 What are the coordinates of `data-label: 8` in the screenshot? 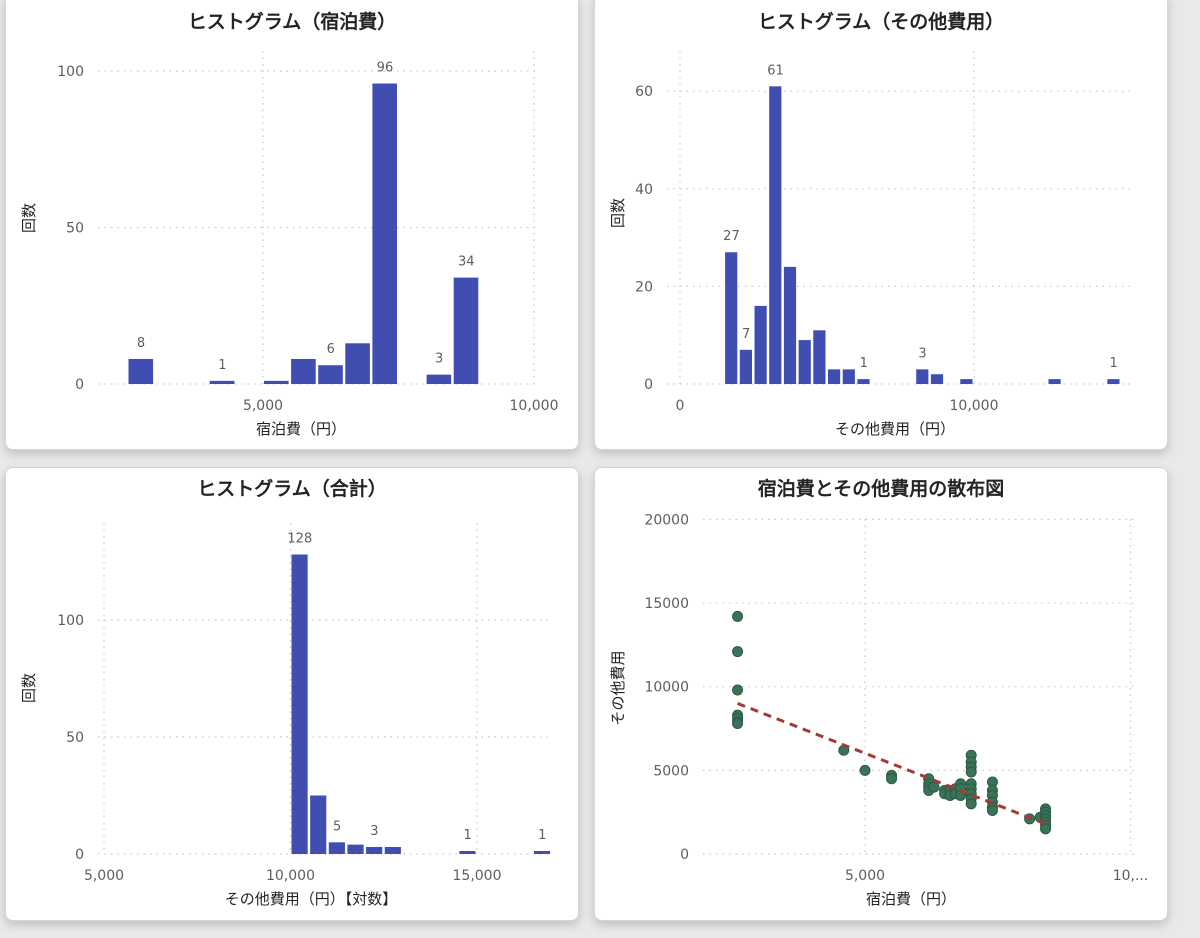 It's located at (141, 343).